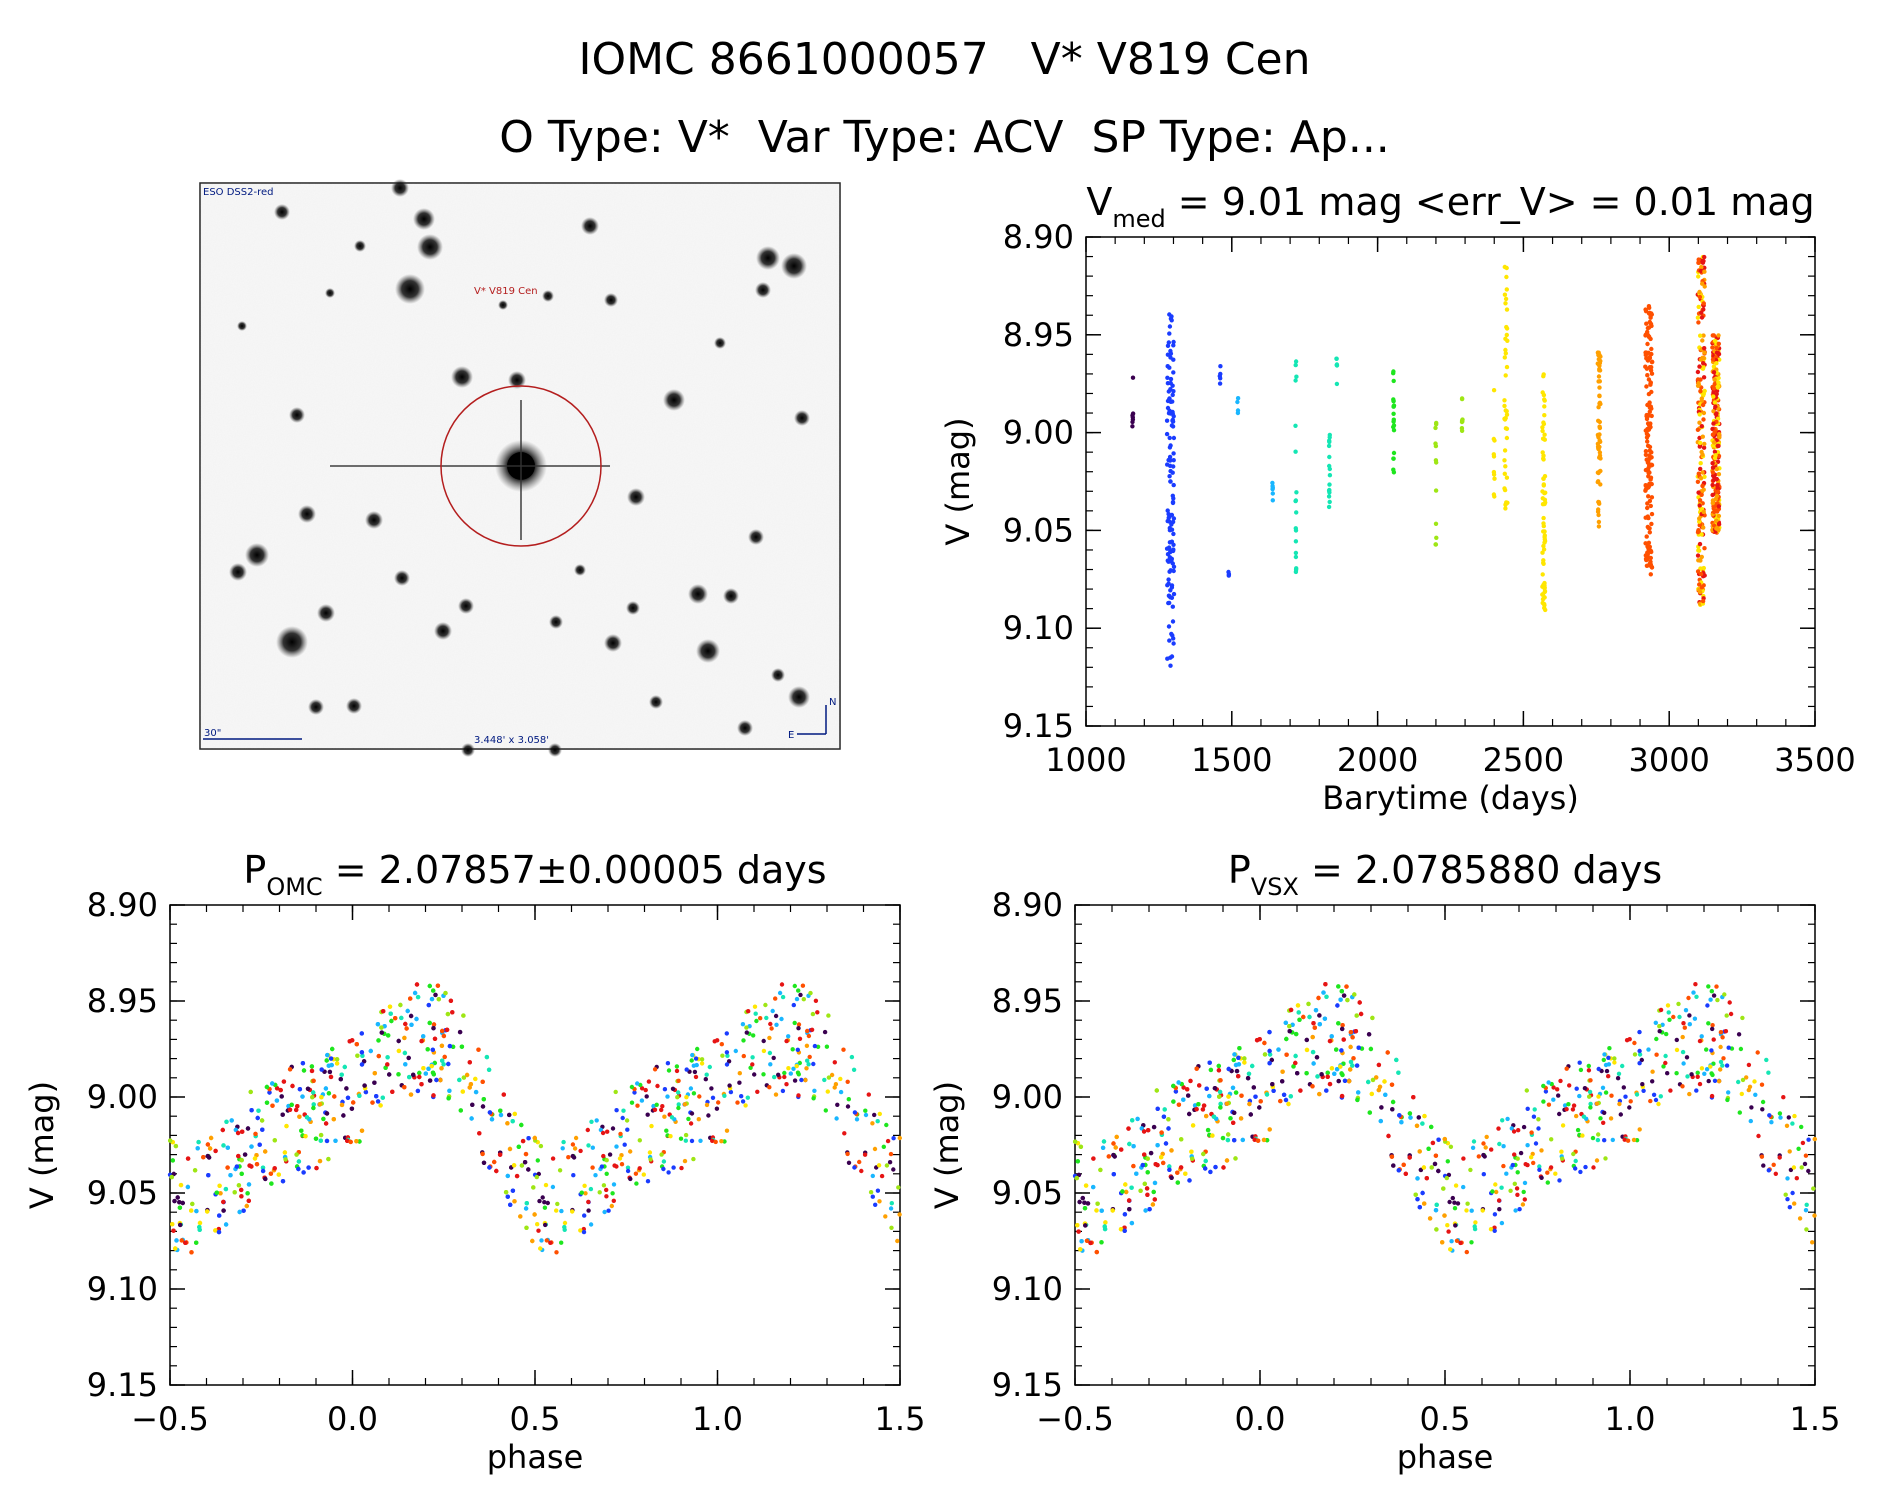 This screenshot has height=1494, width=1889. Describe the element at coordinates (1445, 1457) in the screenshot. I see `x-axis-label: phase` at that location.